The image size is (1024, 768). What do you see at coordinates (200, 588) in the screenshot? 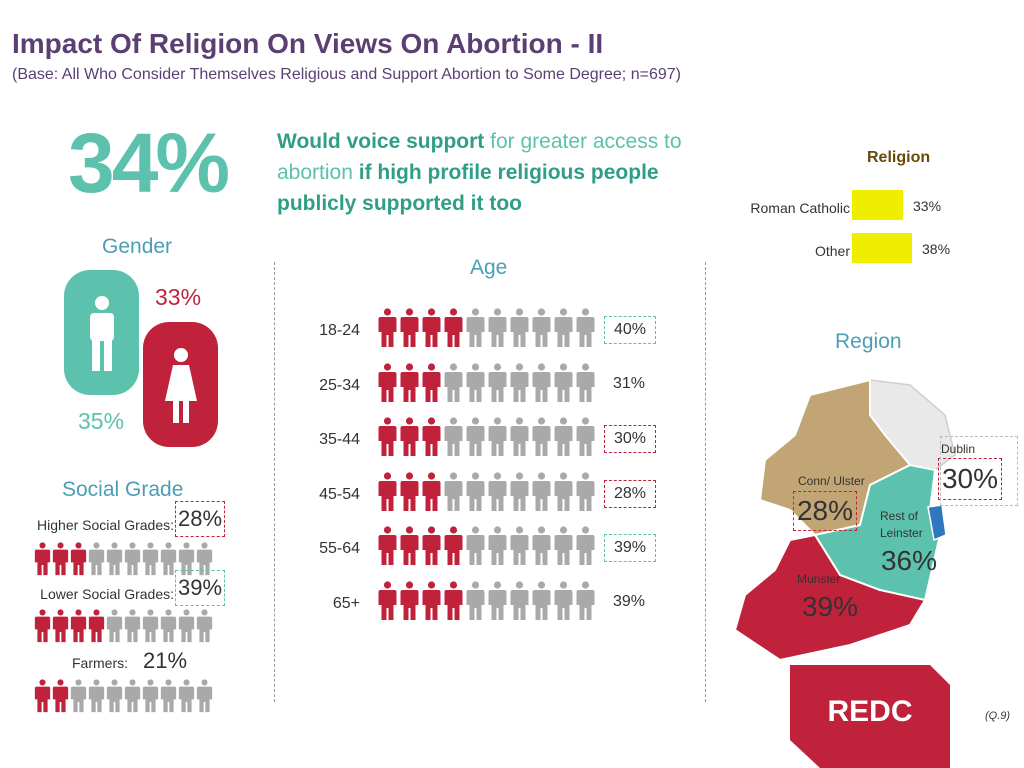
I see `sg-percent-lower: 39%` at bounding box center [200, 588].